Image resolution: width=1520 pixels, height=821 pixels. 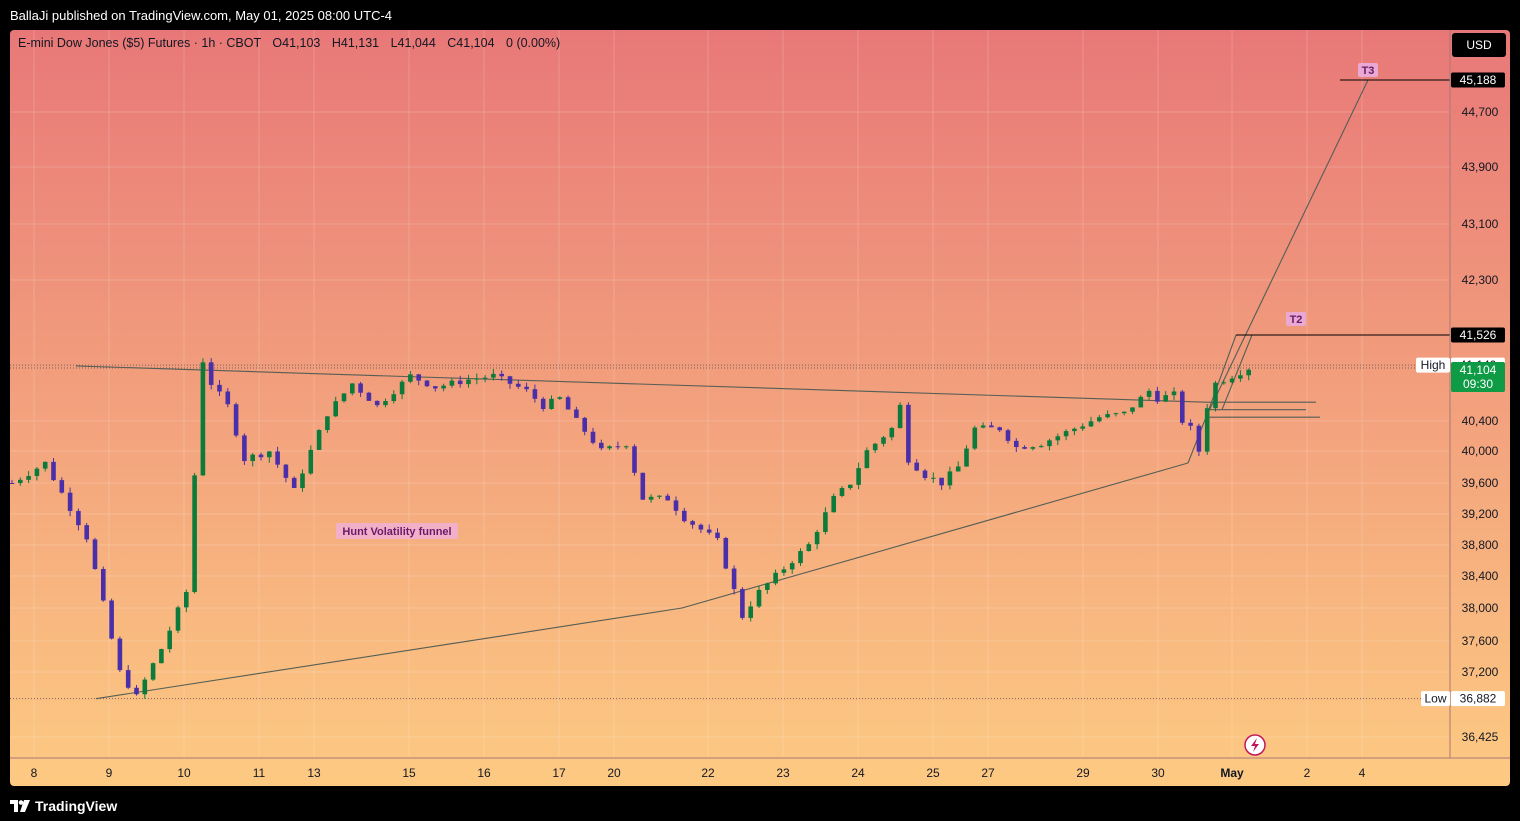 What do you see at coordinates (397, 531) in the screenshot?
I see `funnel-label-box` at bounding box center [397, 531].